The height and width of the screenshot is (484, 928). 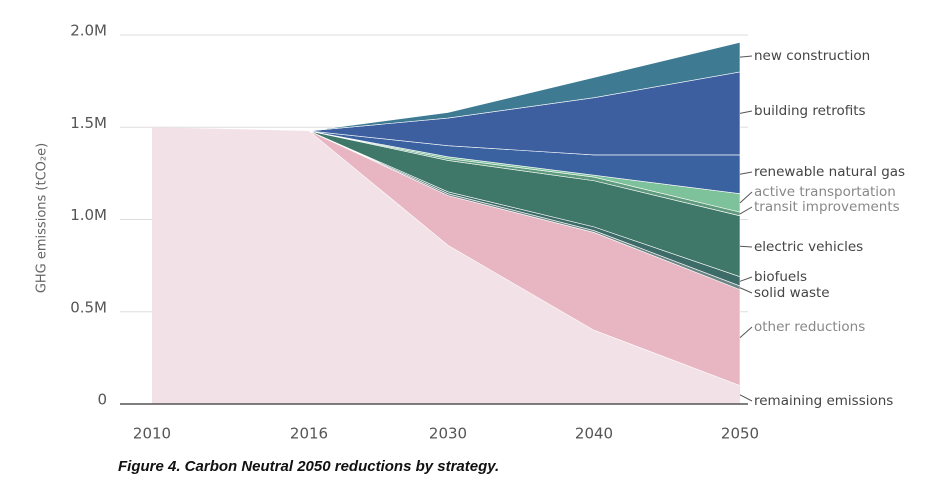 What do you see at coordinates (823, 401) in the screenshot?
I see `legend-label: remaining emissions` at bounding box center [823, 401].